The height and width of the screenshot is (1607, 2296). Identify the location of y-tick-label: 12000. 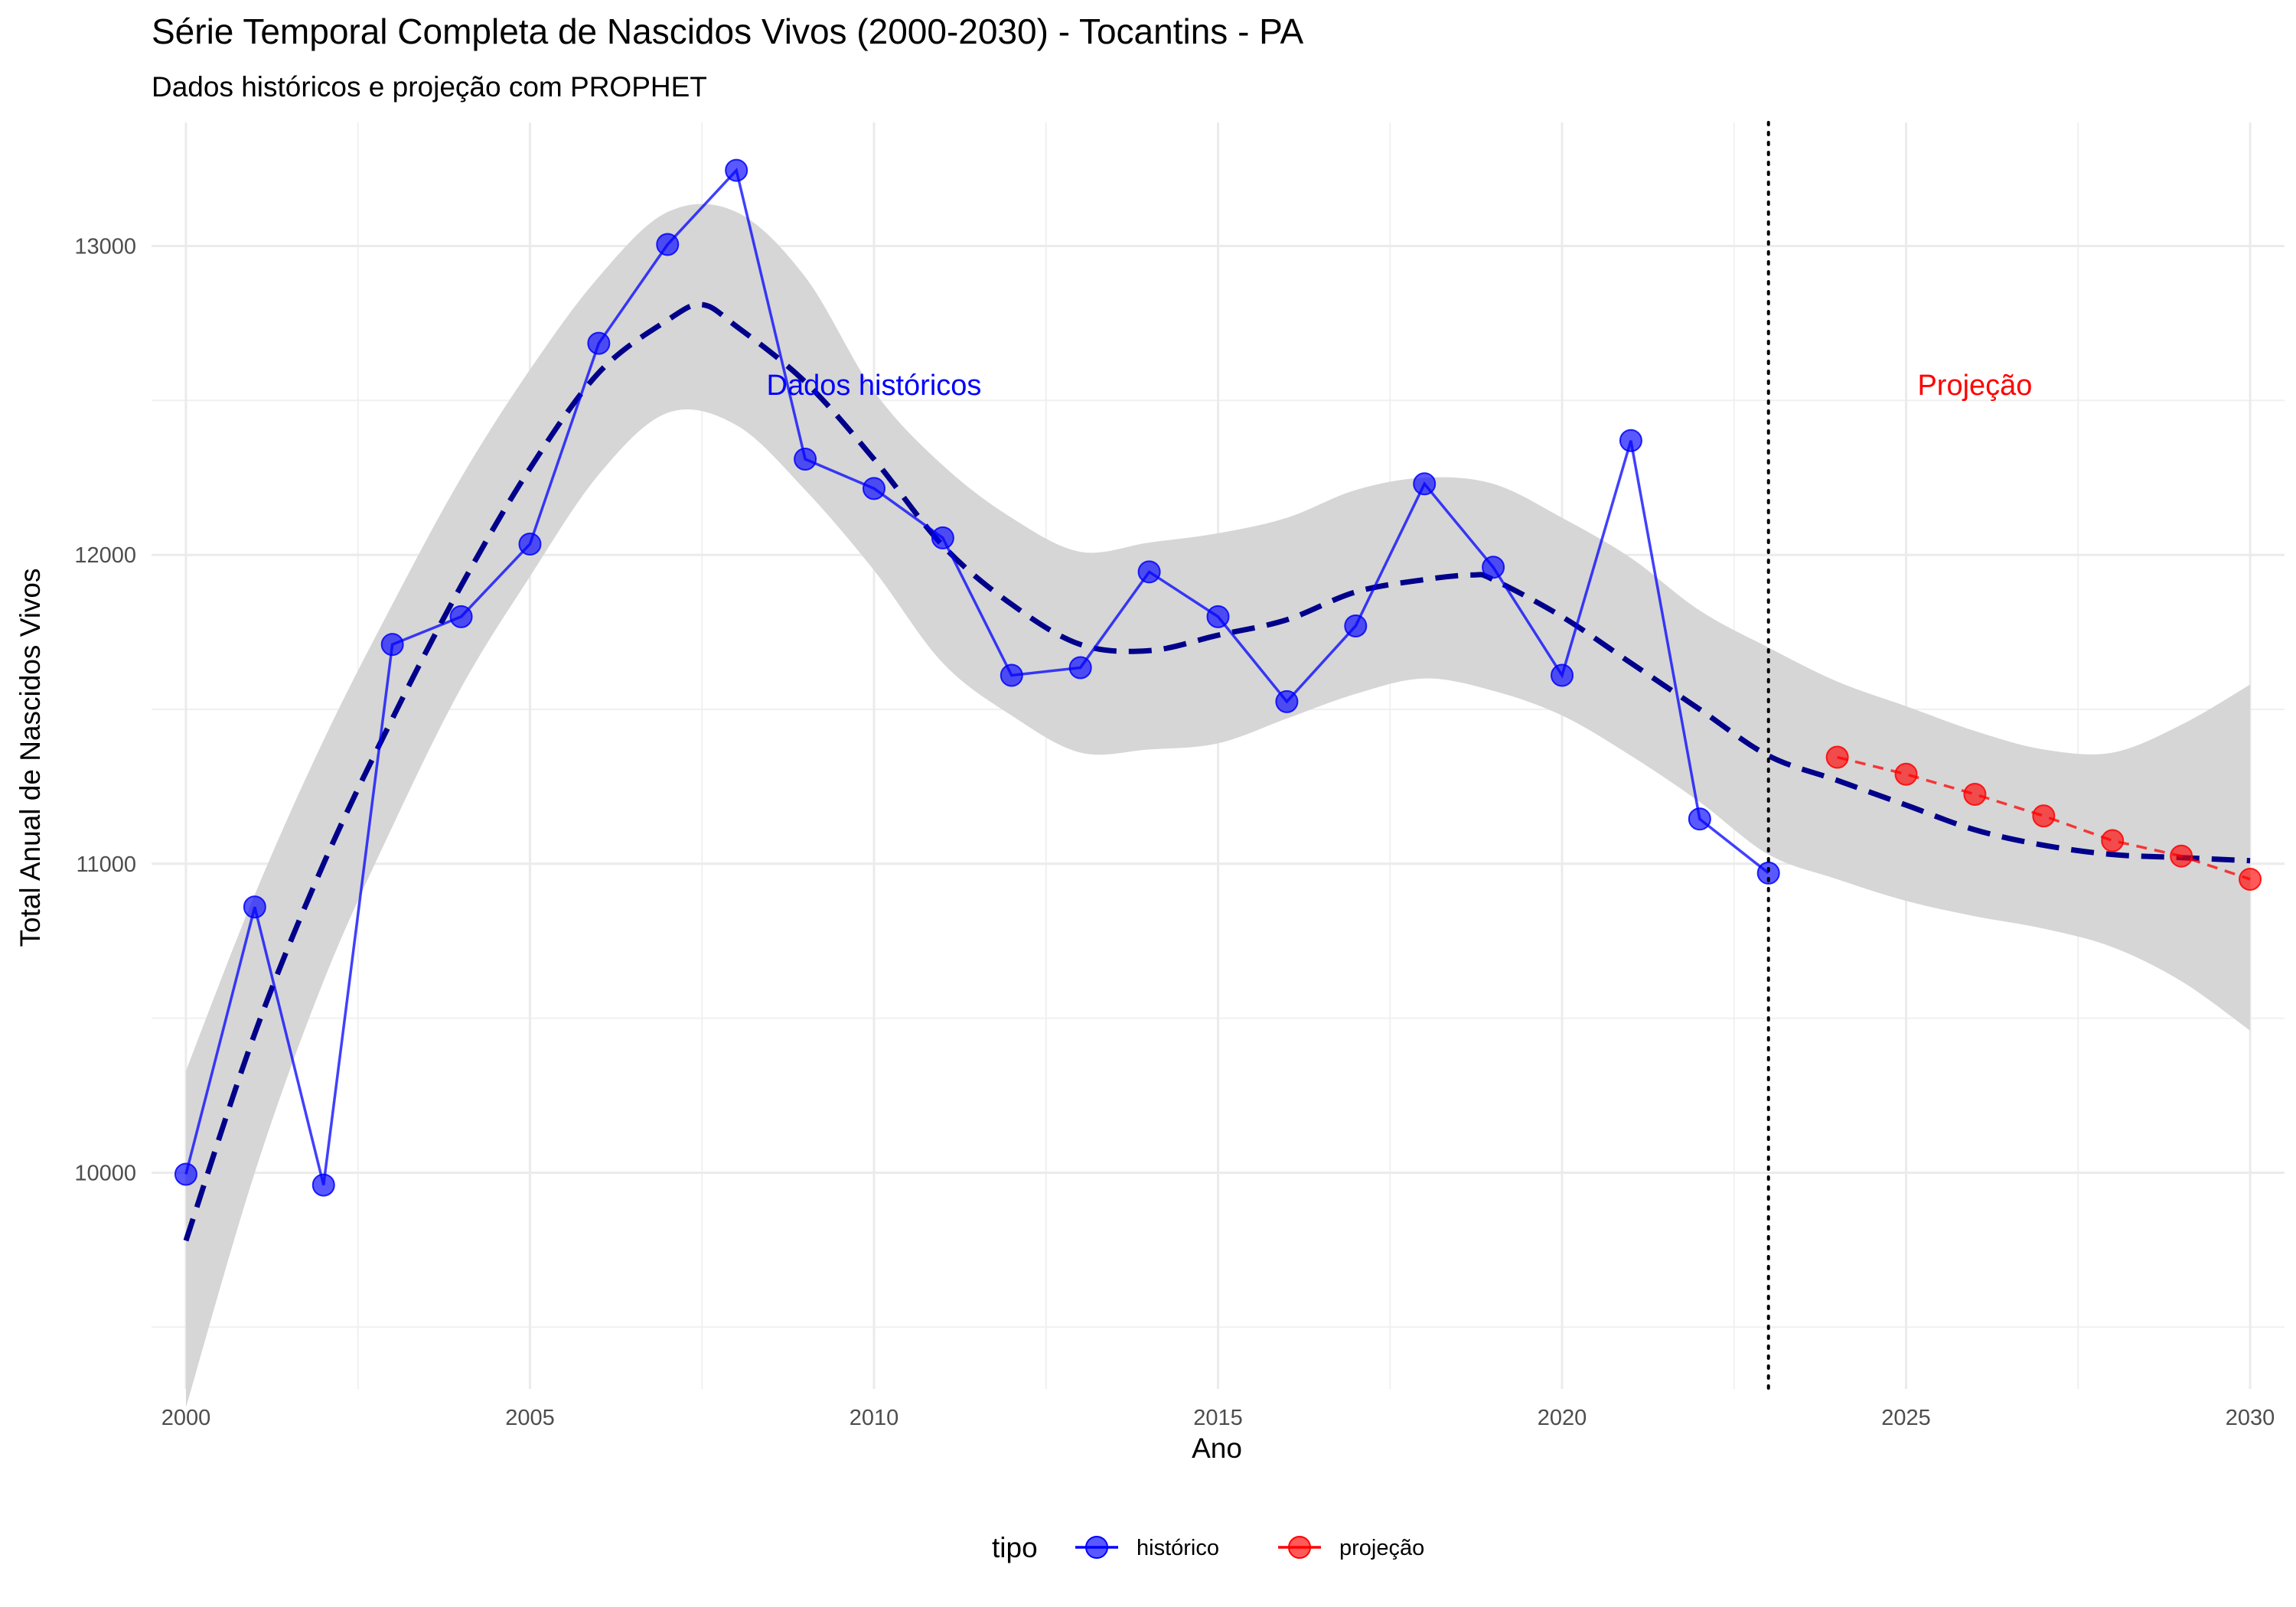
(105, 555).